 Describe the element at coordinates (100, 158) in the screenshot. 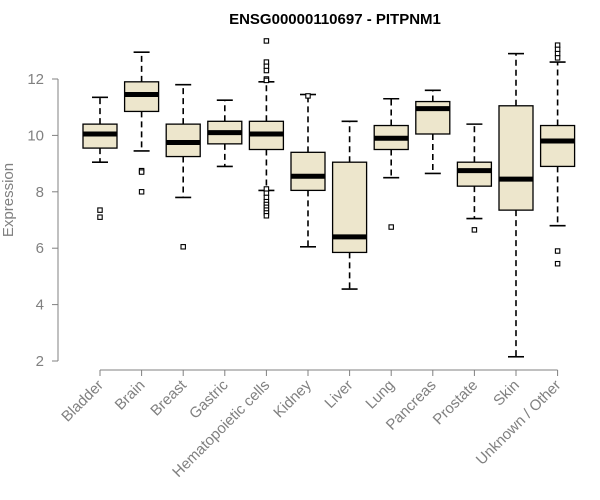

I see `box-bladder` at that location.